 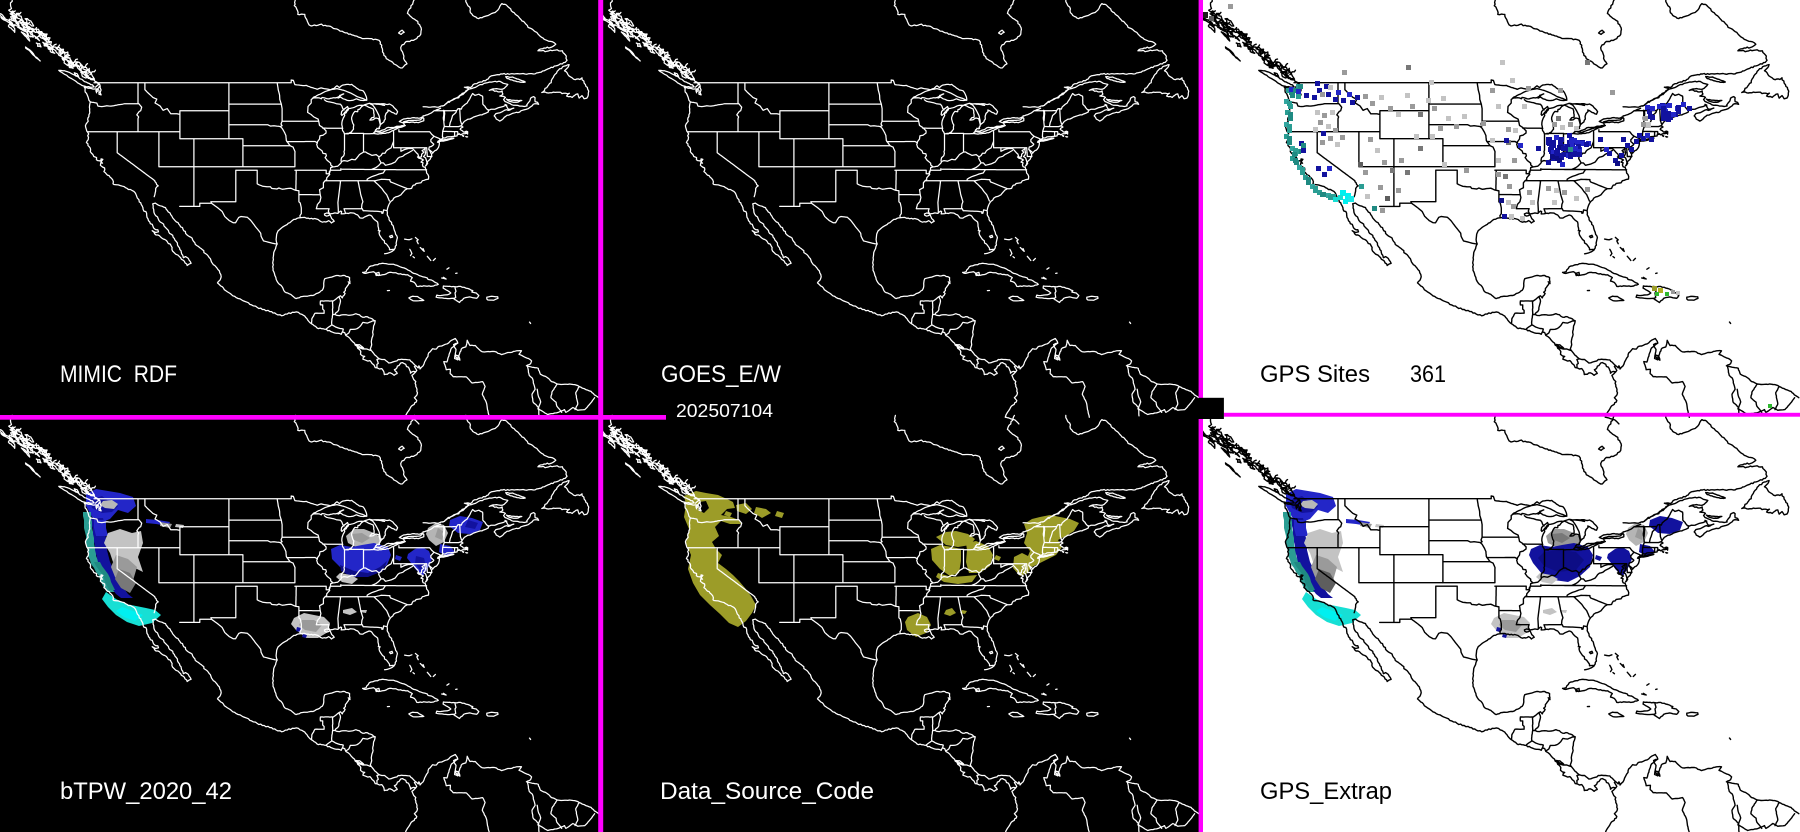 What do you see at coordinates (146, 791) in the screenshot?
I see `svg-text: bTPW_2020_42` at bounding box center [146, 791].